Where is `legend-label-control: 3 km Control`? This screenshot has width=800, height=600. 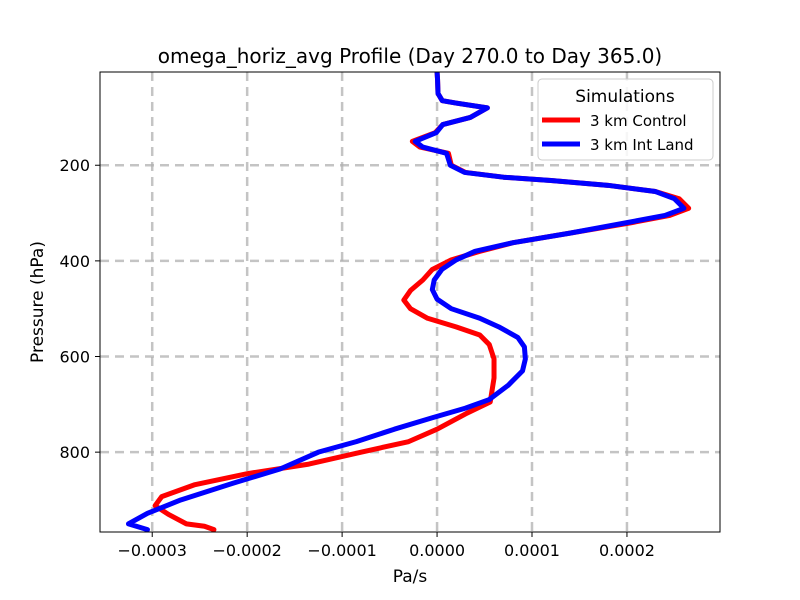
legend-label-control: 3 km Control is located at coordinates (638, 121).